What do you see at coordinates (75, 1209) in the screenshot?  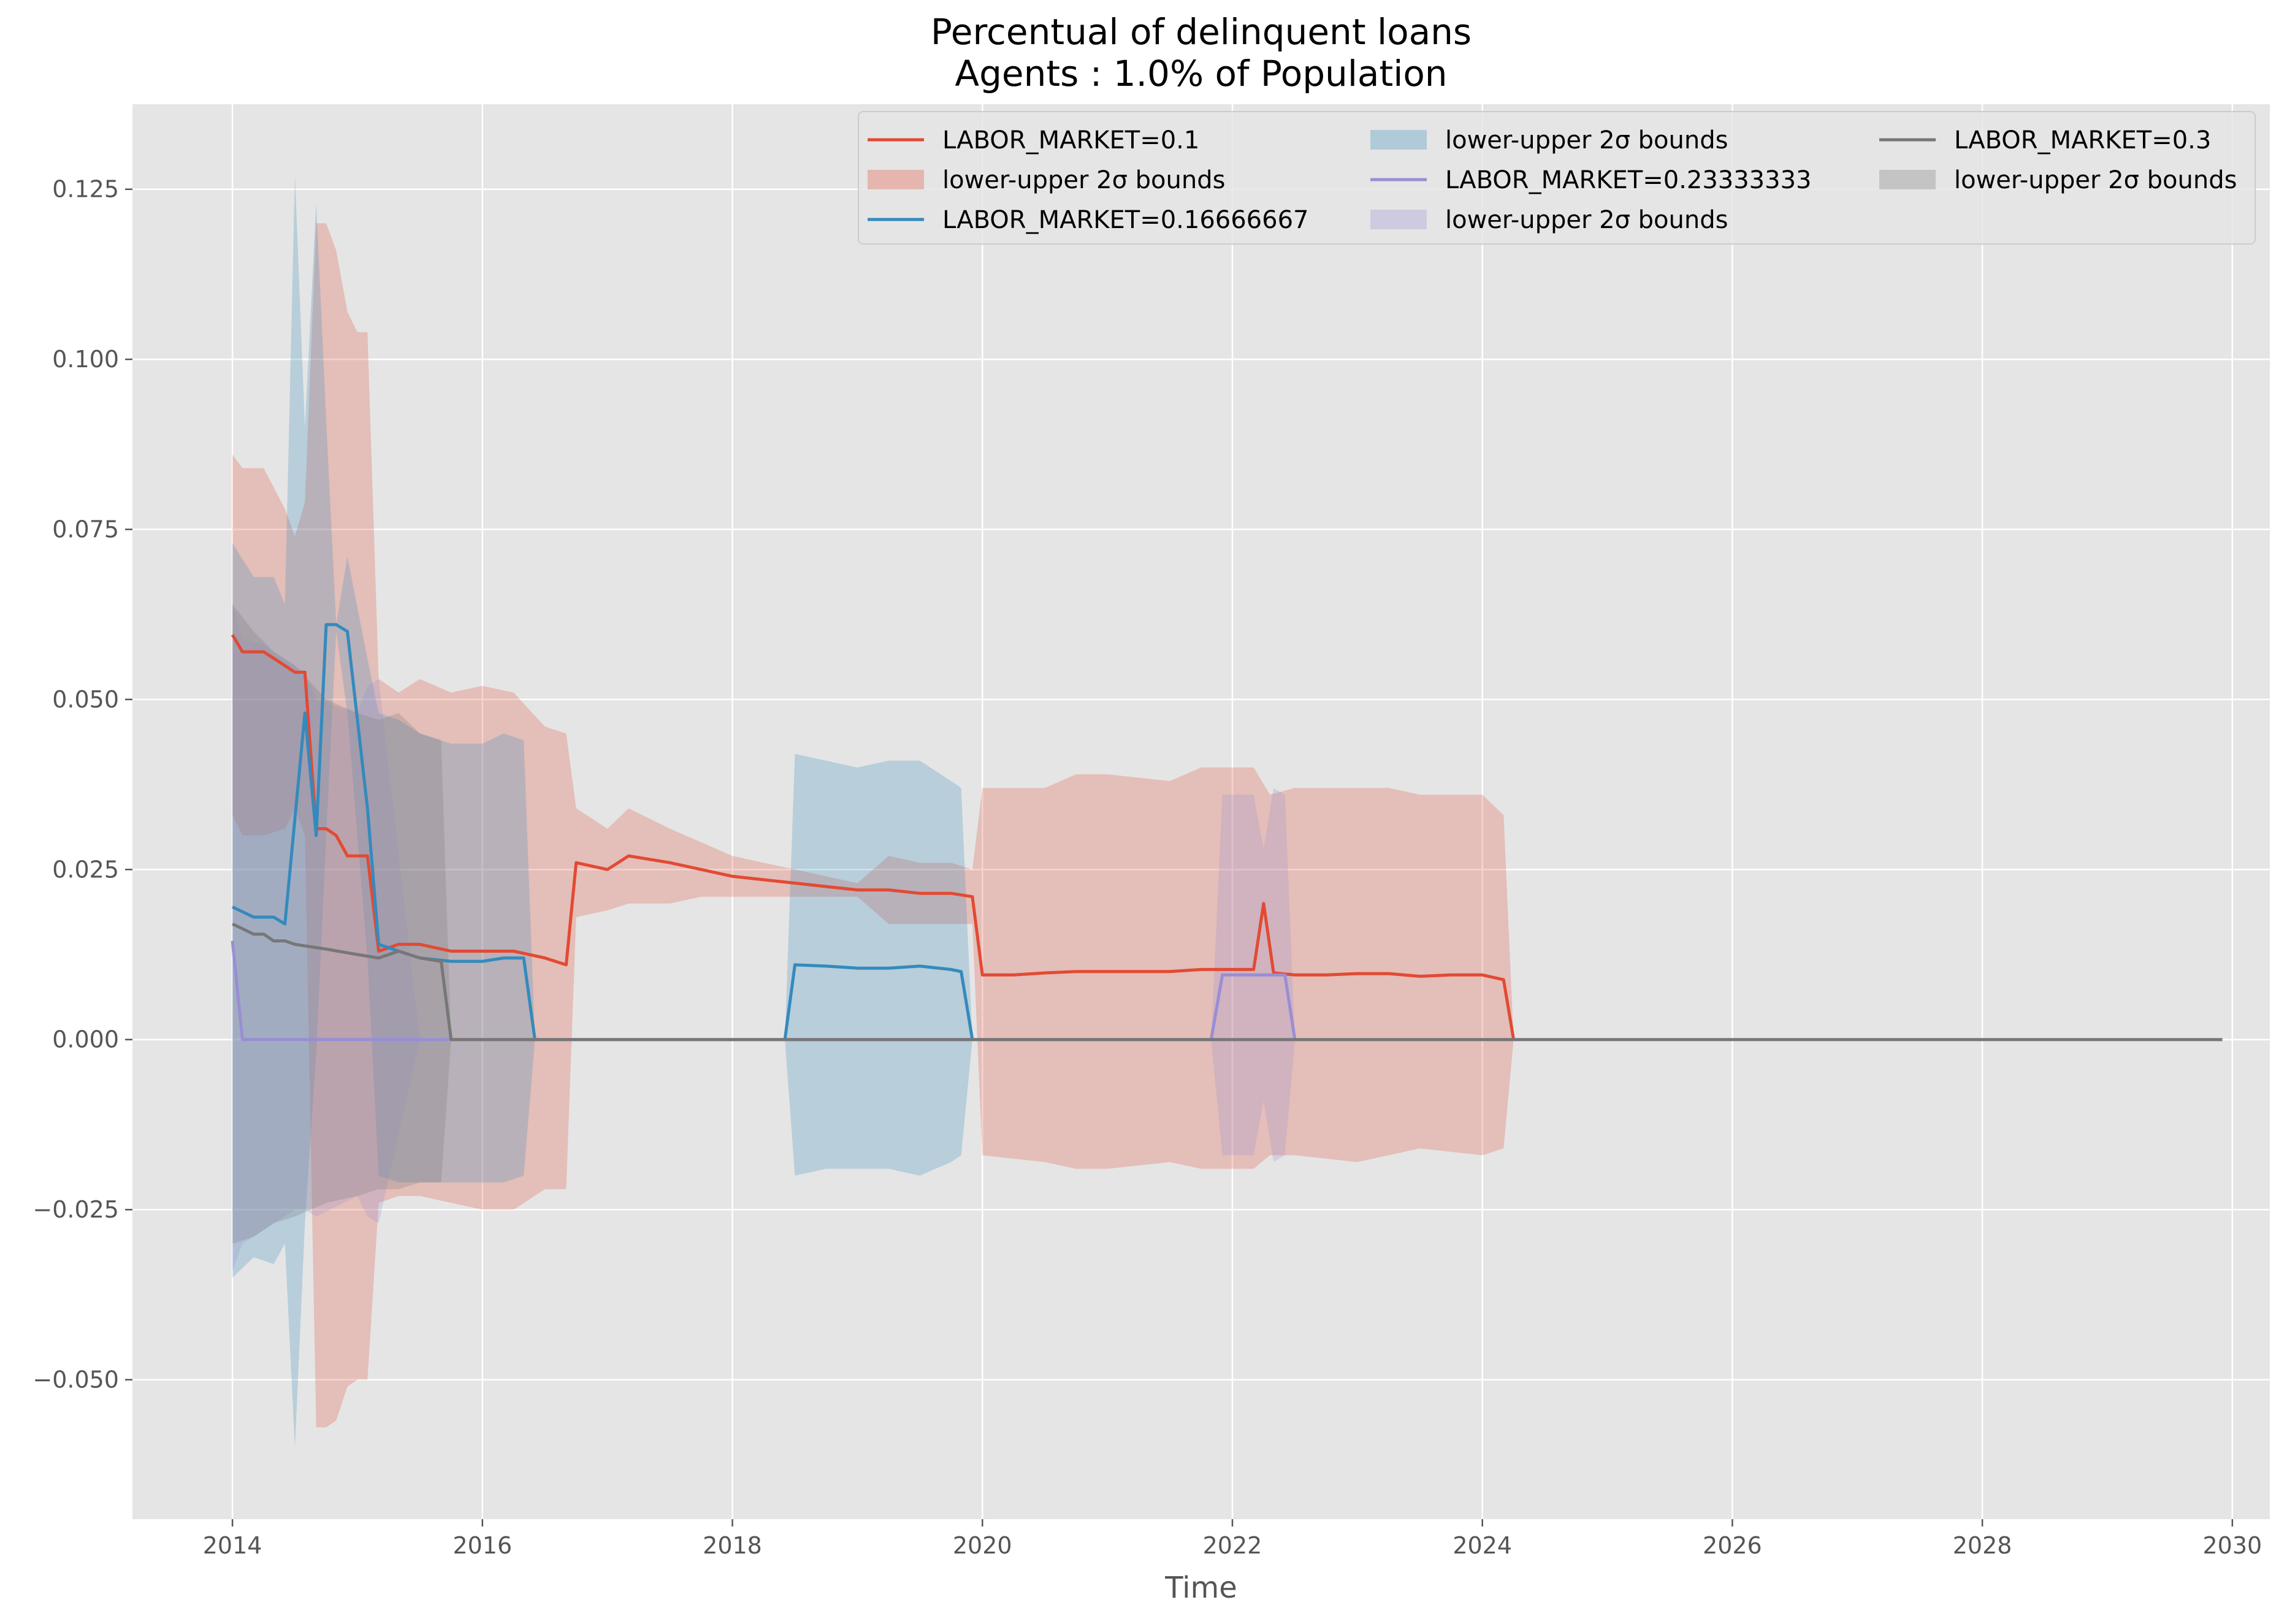 I see `y-tick-label: −0.025` at bounding box center [75, 1209].